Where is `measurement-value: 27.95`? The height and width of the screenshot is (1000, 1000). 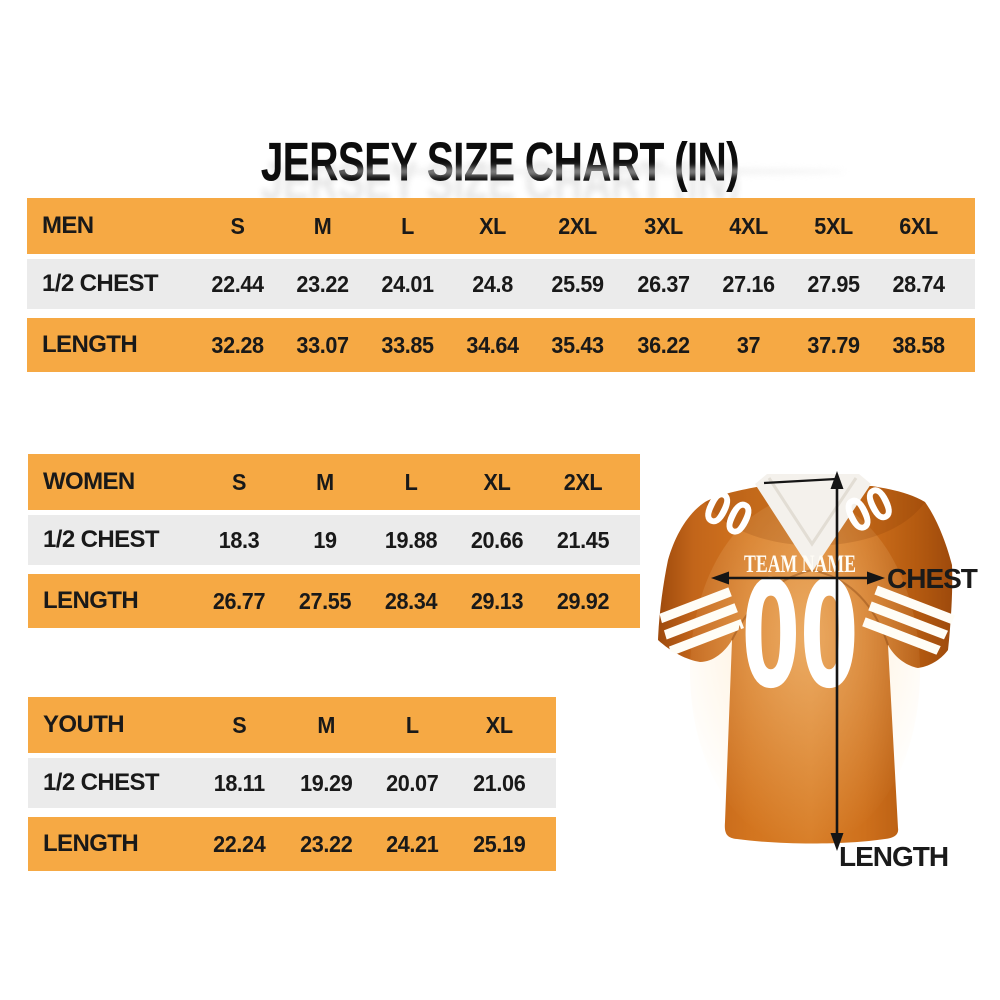
measurement-value: 27.95 is located at coordinates (833, 283).